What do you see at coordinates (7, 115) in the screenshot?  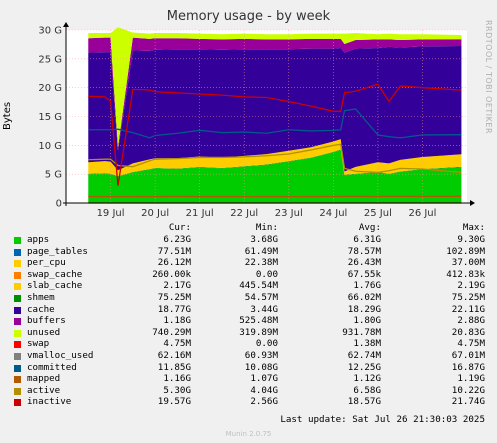 I see `y-axis-label: Bytes` at bounding box center [7, 115].